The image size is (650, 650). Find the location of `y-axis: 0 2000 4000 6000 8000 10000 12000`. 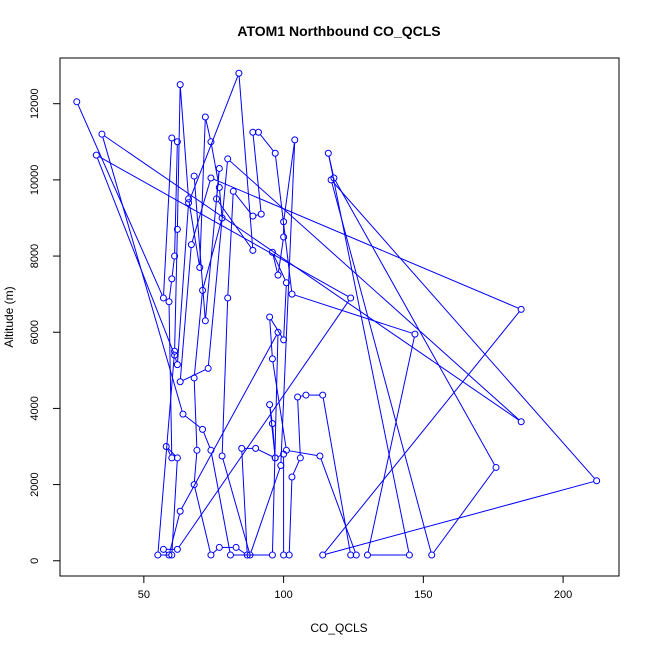

y-axis: 0 2000 4000 6000 8000 10000 12000 is located at coordinates (45, 326).